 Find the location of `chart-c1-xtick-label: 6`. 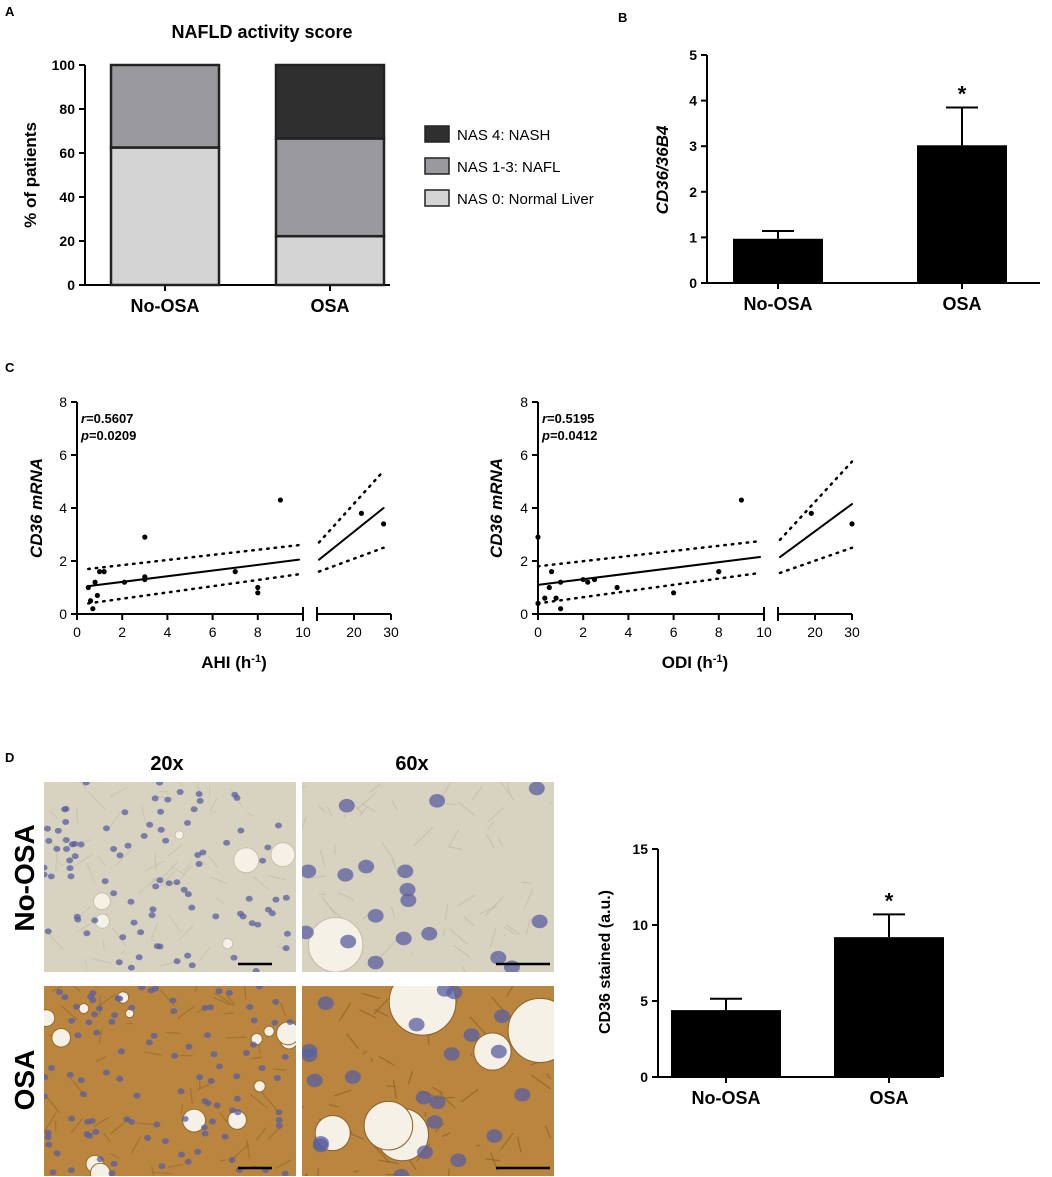

chart-c1-xtick-label: 6 is located at coordinates (213, 632).